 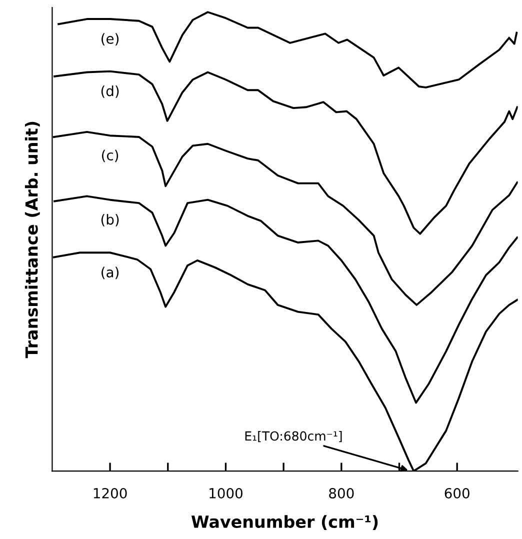 I want to click on x-tick-label: 600, so click(x=457, y=493).